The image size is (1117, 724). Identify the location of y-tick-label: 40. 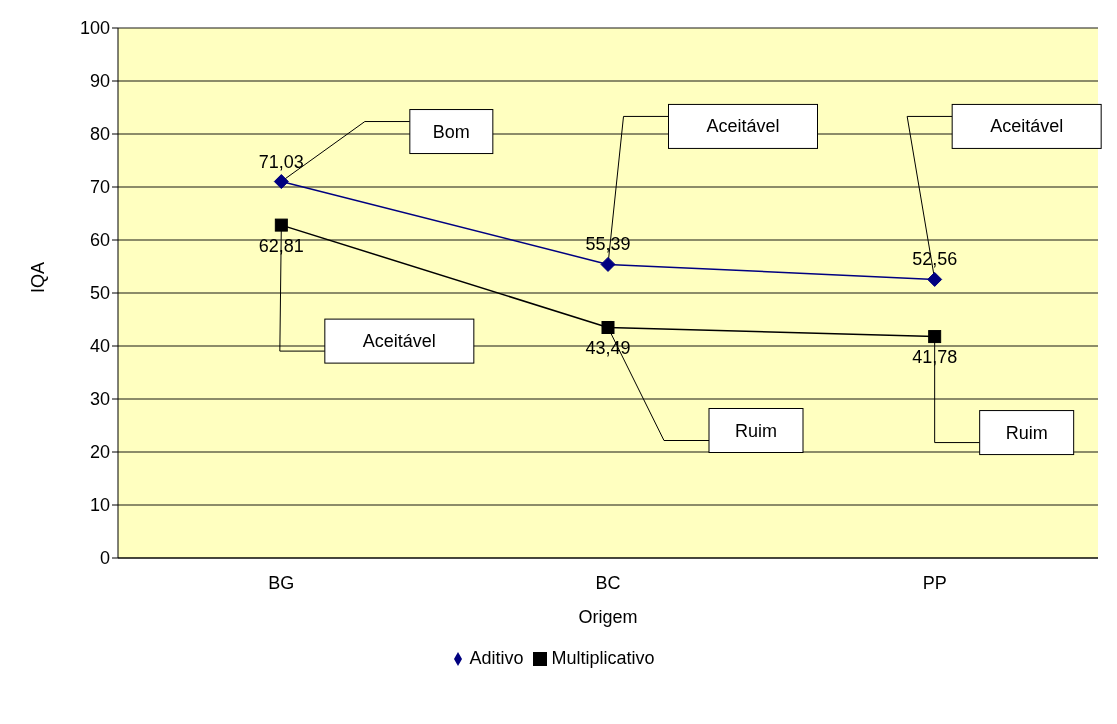
(99, 346).